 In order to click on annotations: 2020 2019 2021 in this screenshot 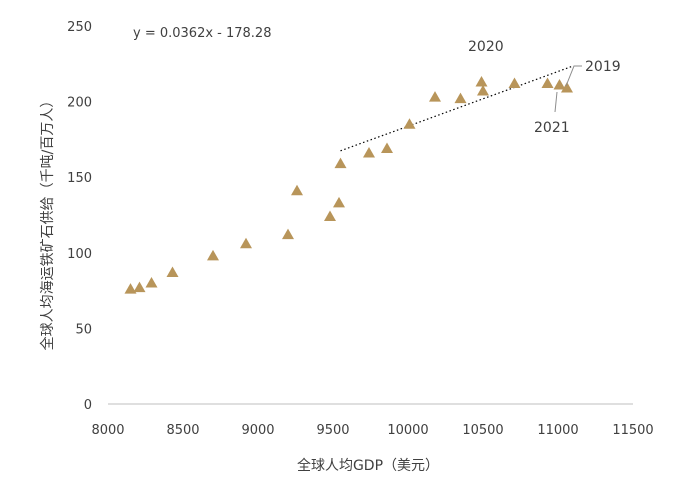, I will do `click(544, 87)`.